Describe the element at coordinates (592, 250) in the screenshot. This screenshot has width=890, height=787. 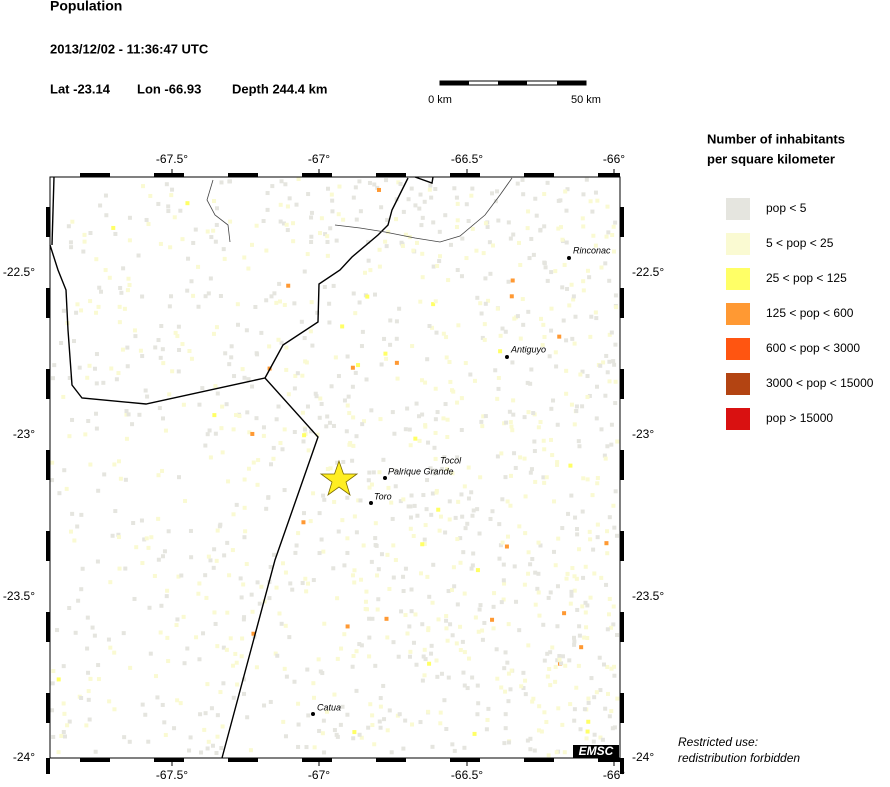
I see `place-label: Rinconac` at that location.